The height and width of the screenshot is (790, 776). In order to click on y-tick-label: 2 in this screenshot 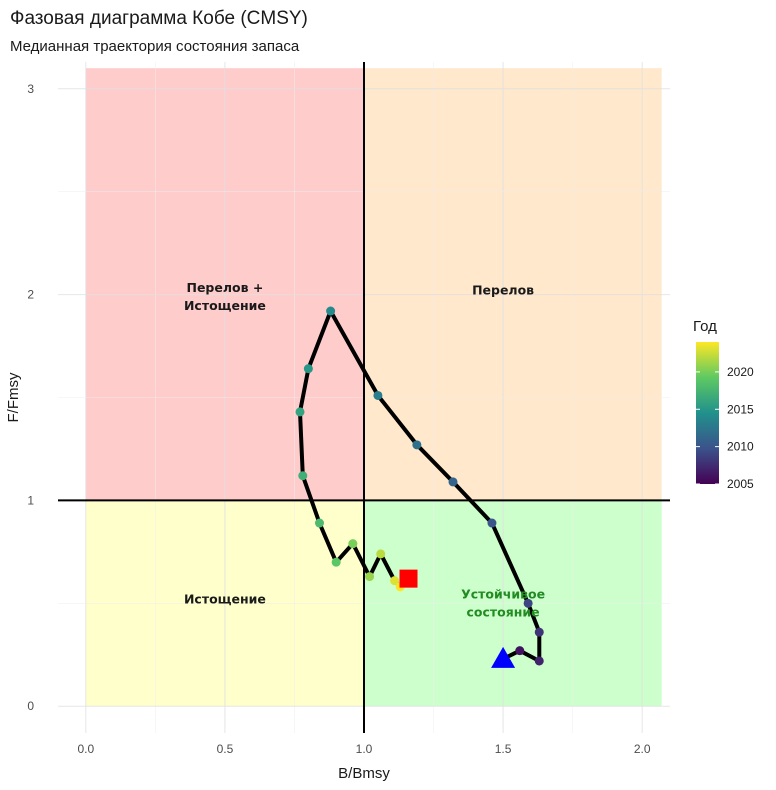, I will do `click(30, 295)`.